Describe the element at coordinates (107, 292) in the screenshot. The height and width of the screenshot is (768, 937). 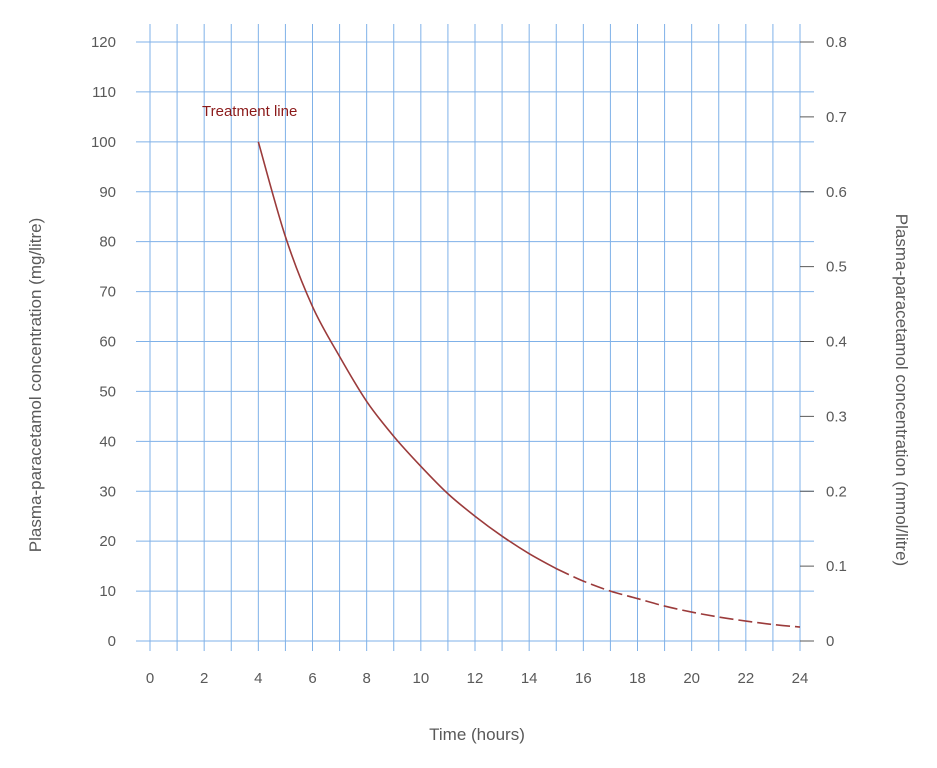
I see `y-tick-label: 70` at that location.